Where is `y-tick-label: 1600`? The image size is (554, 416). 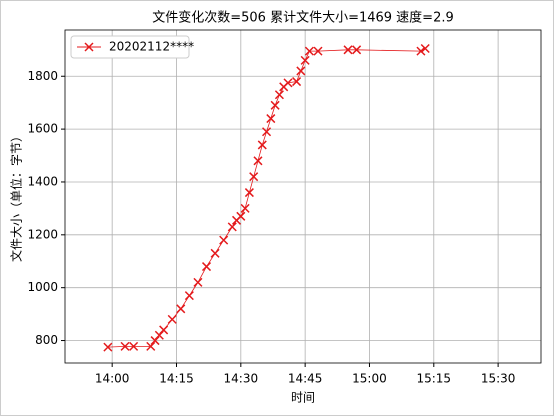
y-tick-label: 1600 is located at coordinates (42, 129).